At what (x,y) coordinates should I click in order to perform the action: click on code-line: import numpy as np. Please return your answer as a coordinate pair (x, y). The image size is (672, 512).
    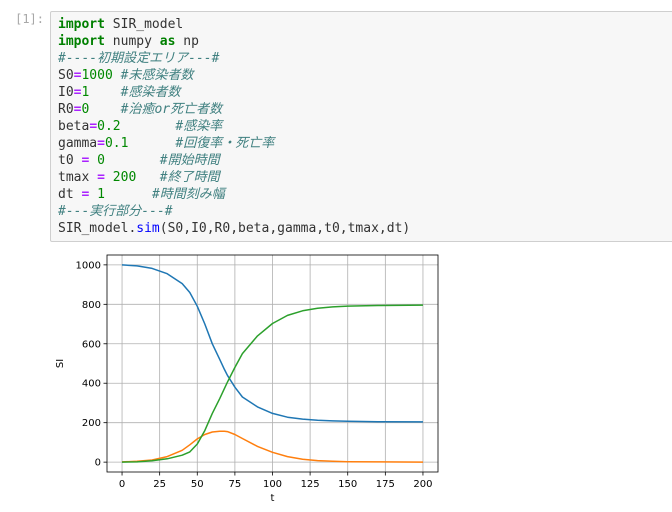
    Looking at the image, I should click on (234, 41).